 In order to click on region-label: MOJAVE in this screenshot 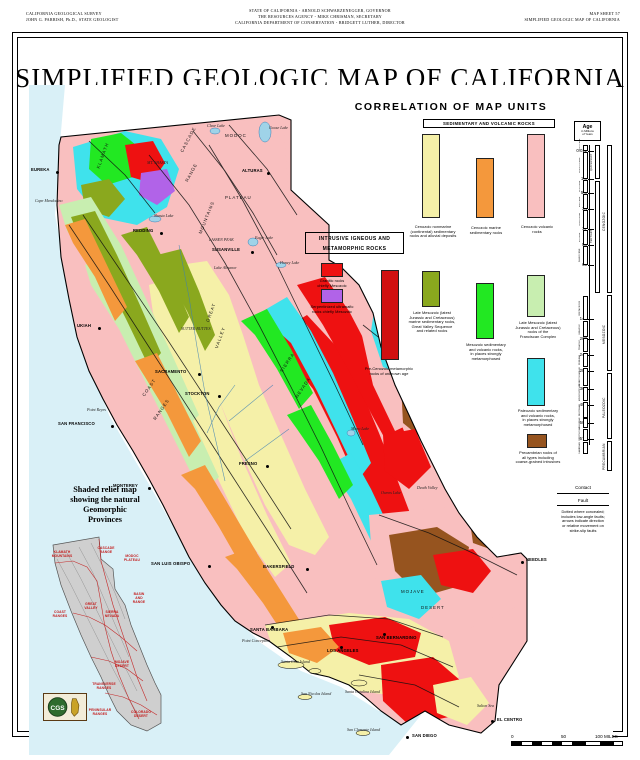, I will do `click(413, 591)`.